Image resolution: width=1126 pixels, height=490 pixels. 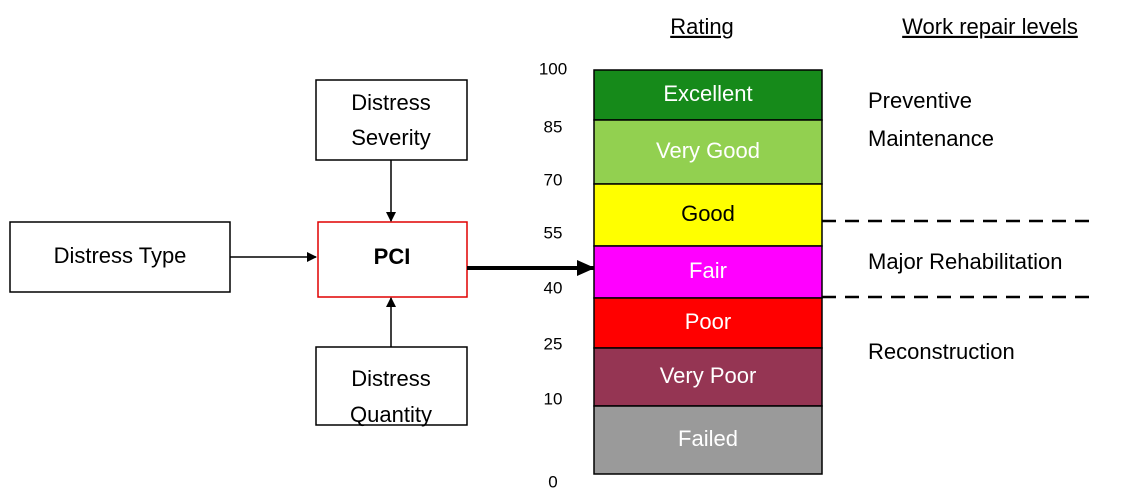 What do you see at coordinates (553, 126) in the screenshot?
I see `scale-label: 85` at bounding box center [553, 126].